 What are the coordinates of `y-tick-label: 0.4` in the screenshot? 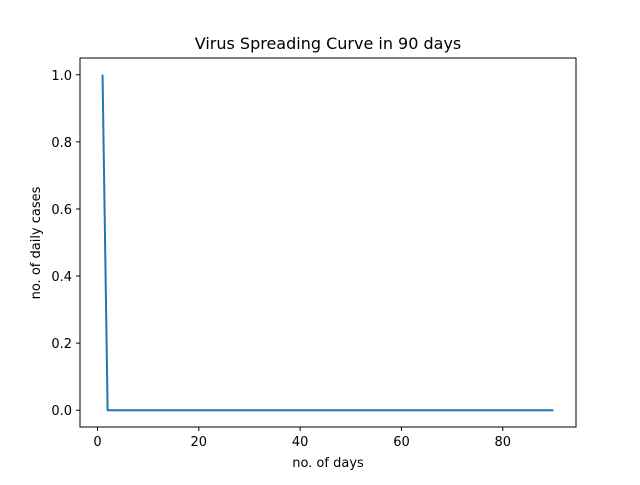 It's located at (61, 277).